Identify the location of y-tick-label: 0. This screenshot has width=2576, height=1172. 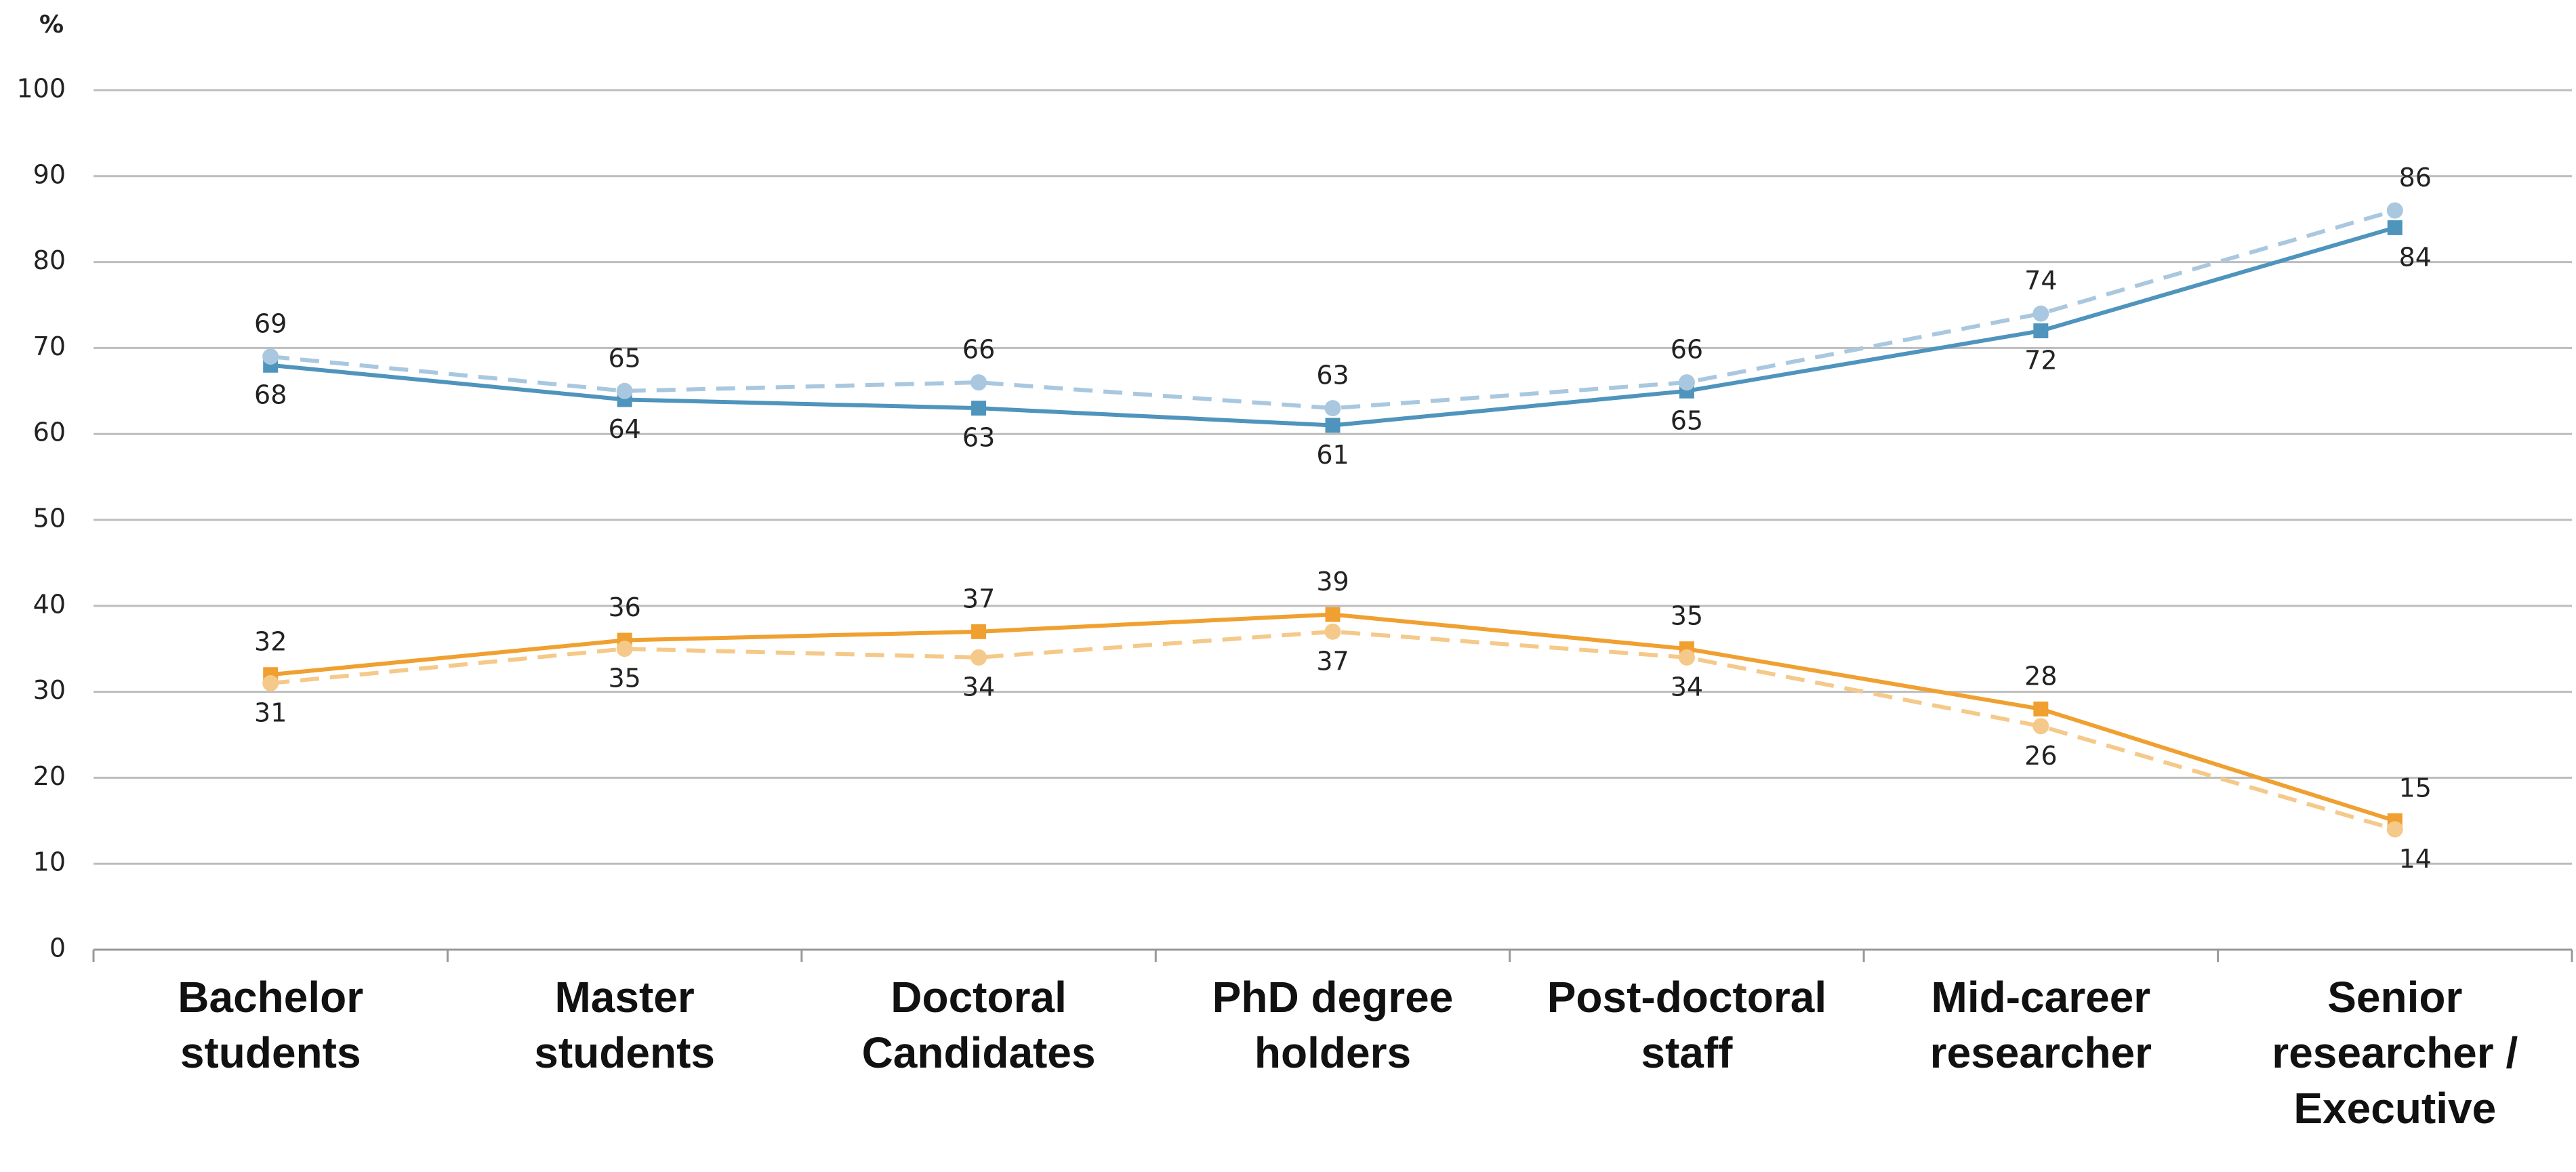
(58, 948).